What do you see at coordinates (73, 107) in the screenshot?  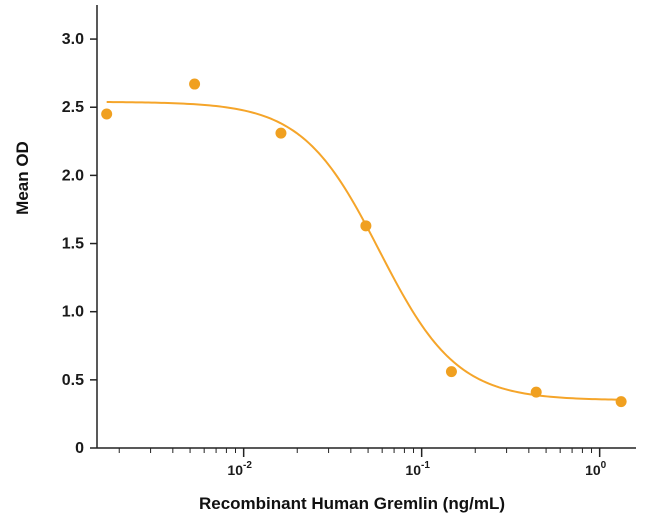 I see `y-tick-label: 2.5` at bounding box center [73, 107].